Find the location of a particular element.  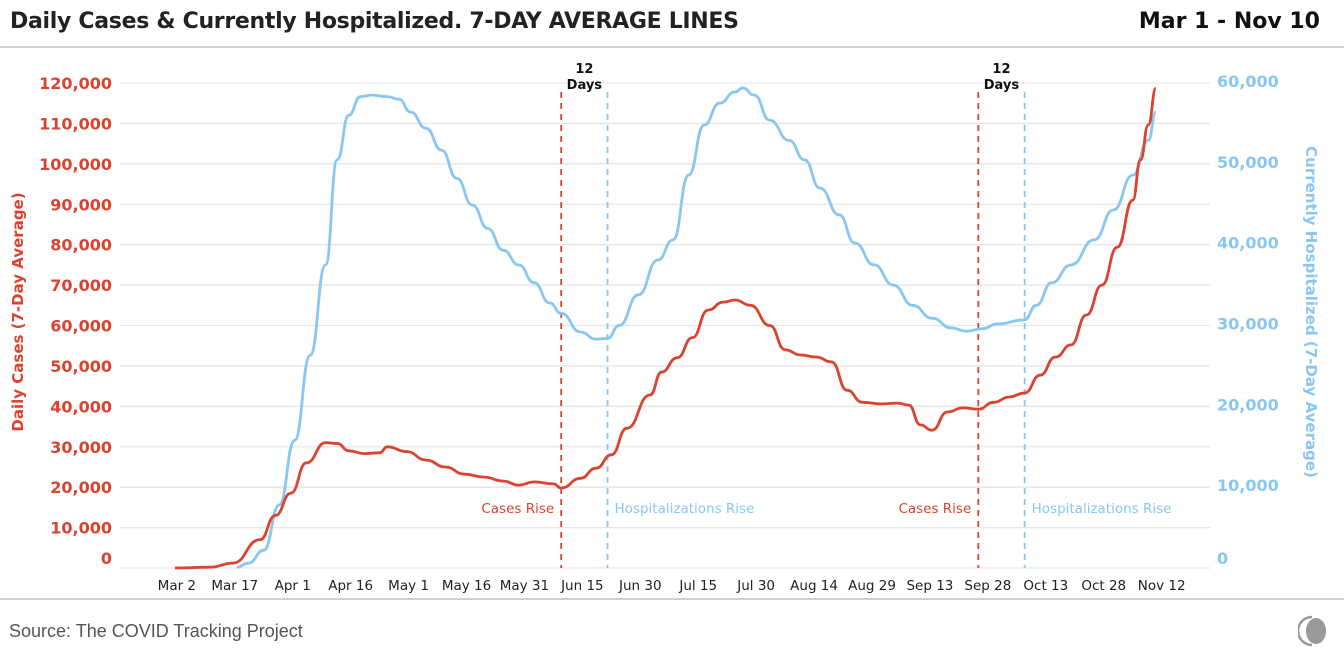

left-tick-label: 20,000 is located at coordinates (81, 487).